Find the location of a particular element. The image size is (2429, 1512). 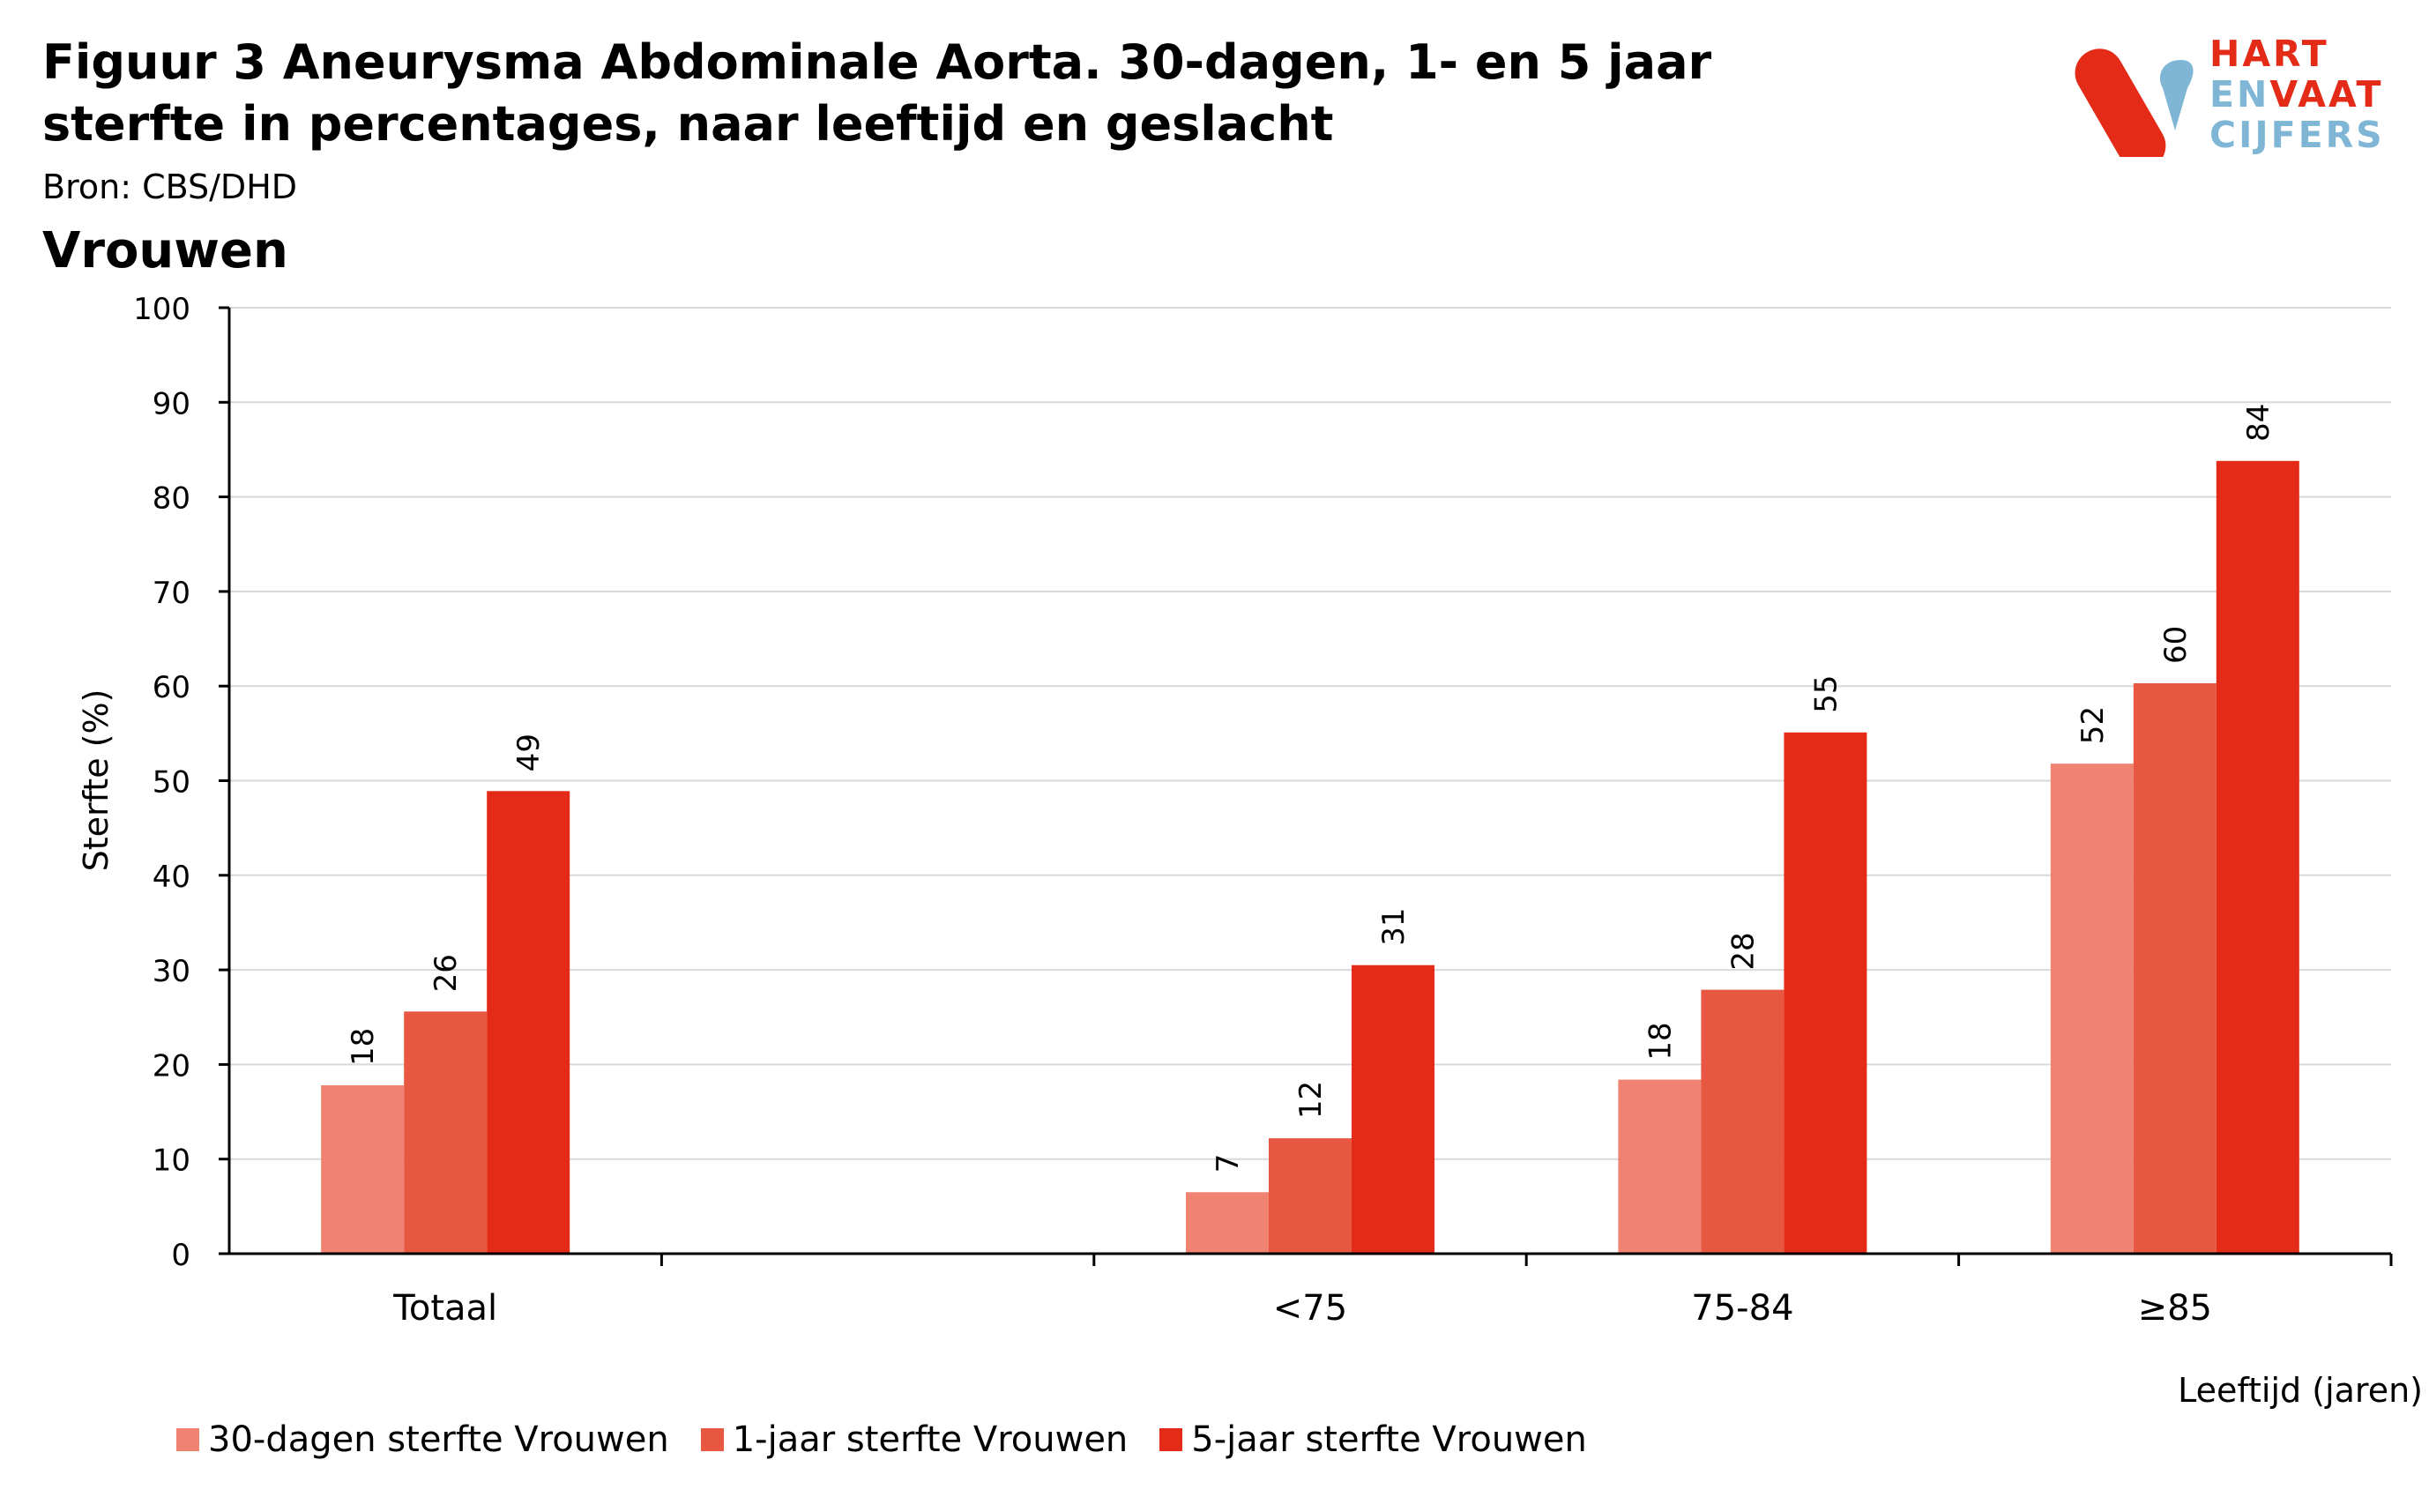

logo-line-2b: VAAT is located at coordinates (2327, 94).